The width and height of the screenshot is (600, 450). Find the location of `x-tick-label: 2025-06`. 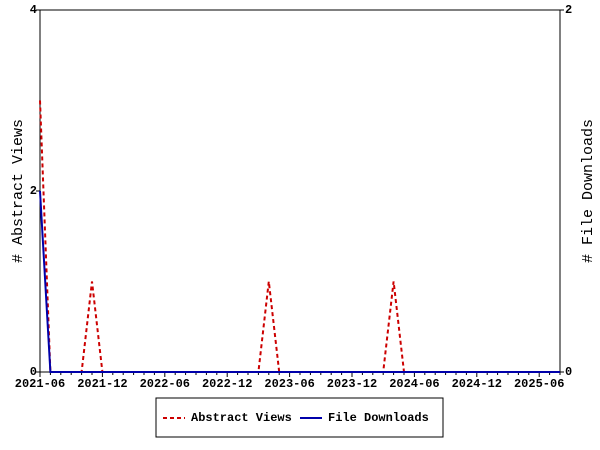

x-tick-label: 2025-06 is located at coordinates (539, 384).